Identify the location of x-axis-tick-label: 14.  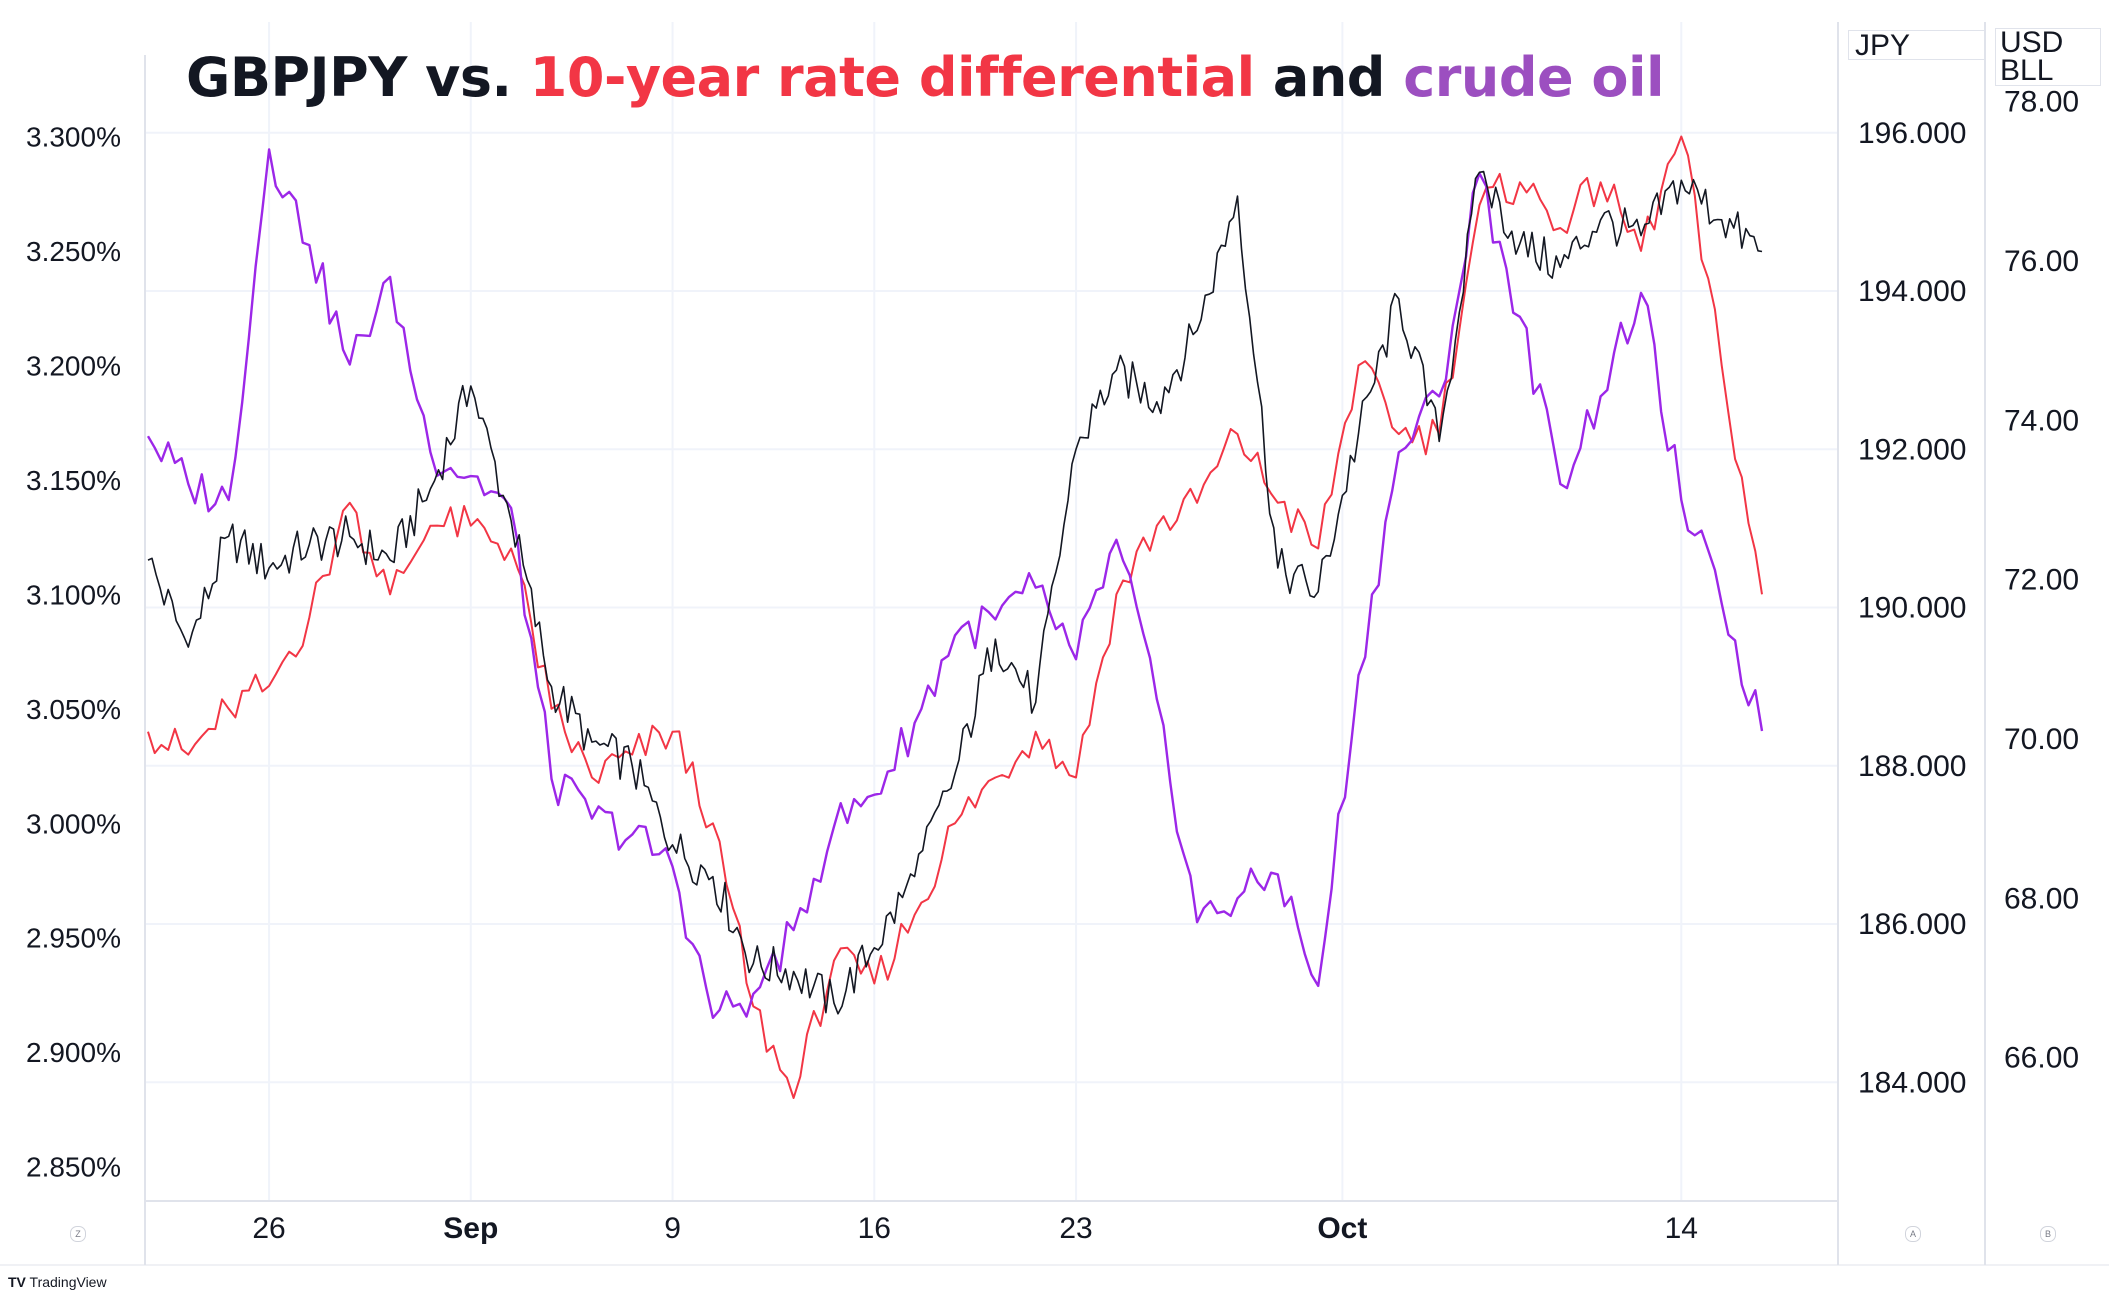
(1681, 1228).